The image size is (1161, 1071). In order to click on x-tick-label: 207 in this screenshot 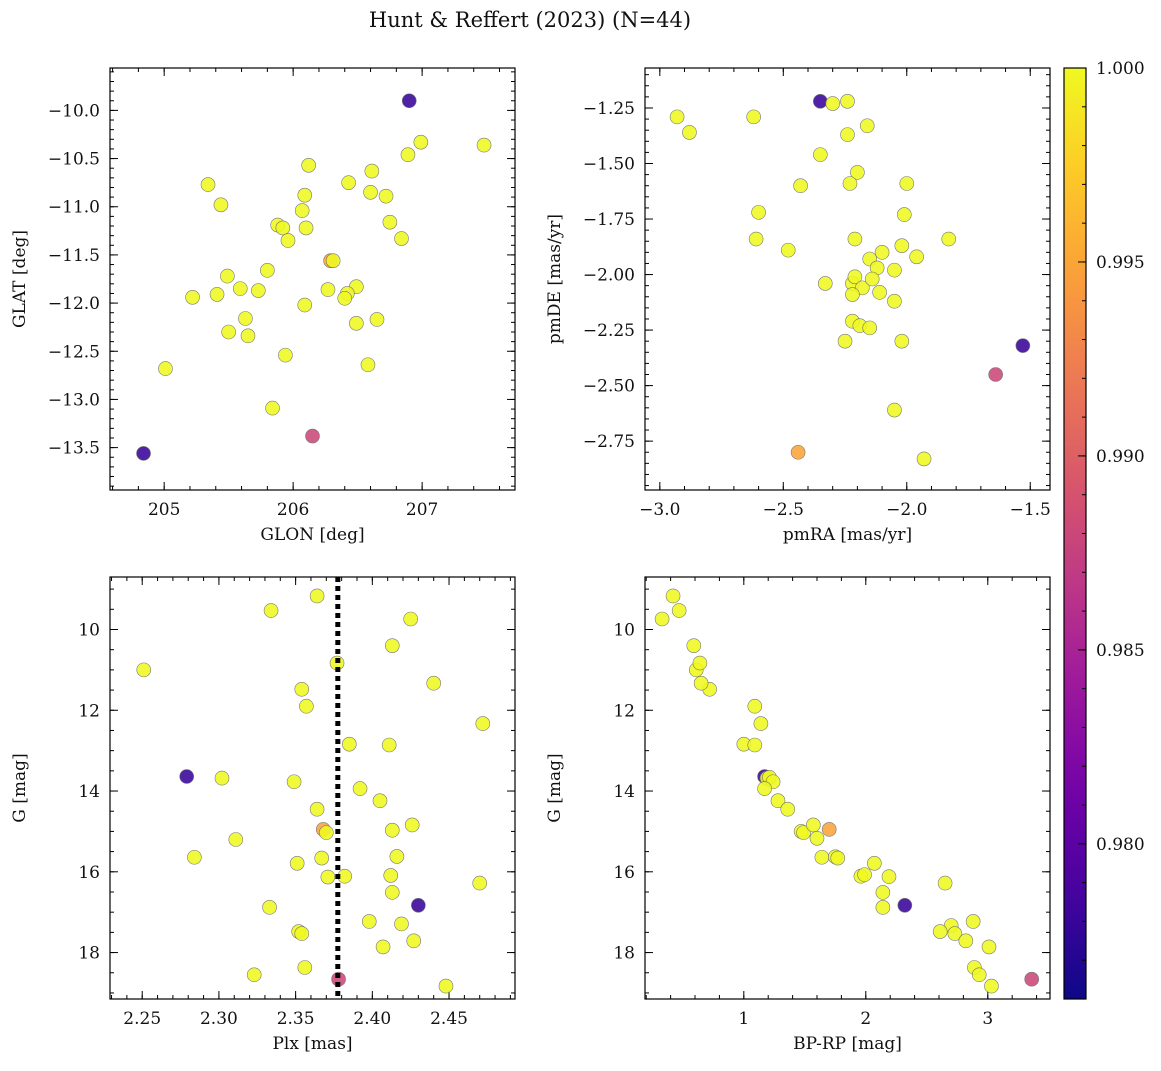, I will do `click(422, 510)`.